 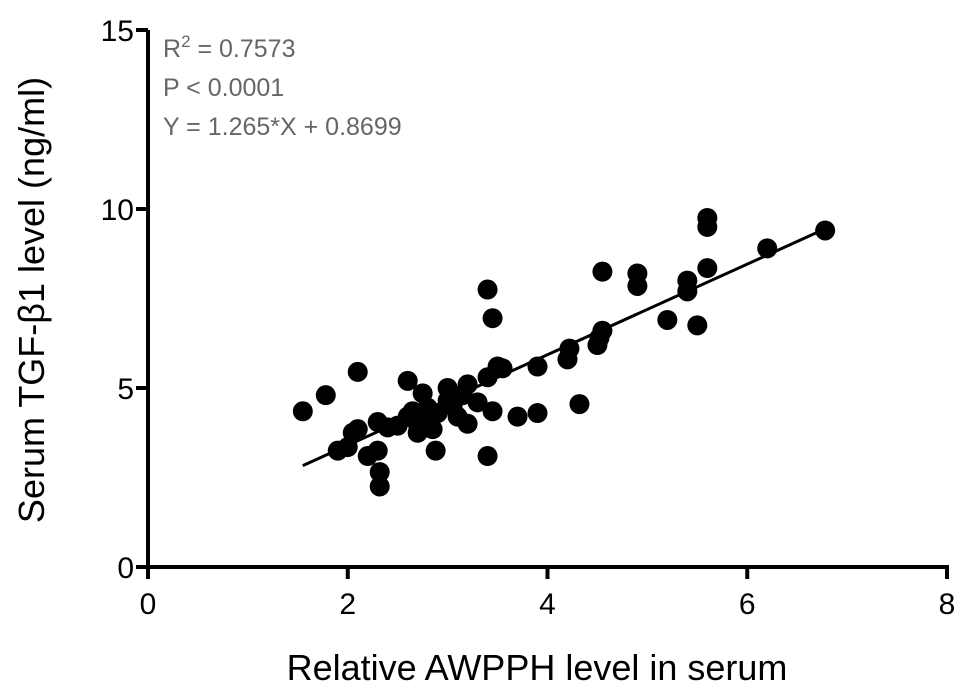 I want to click on x-axis-ticks: 0 2 4 6 8, so click(x=548, y=594).